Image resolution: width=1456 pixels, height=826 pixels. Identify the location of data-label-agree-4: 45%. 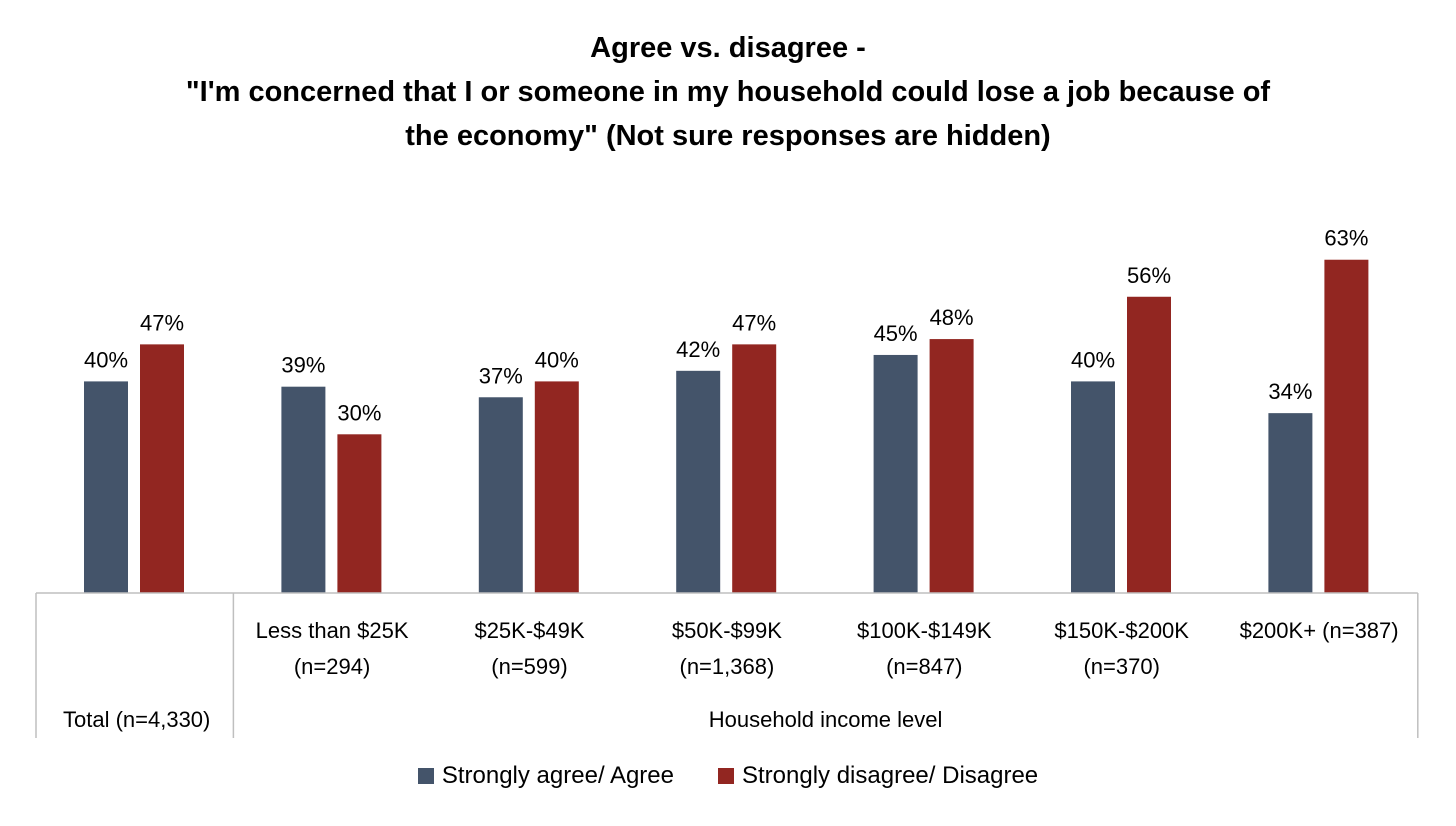
(896, 333).